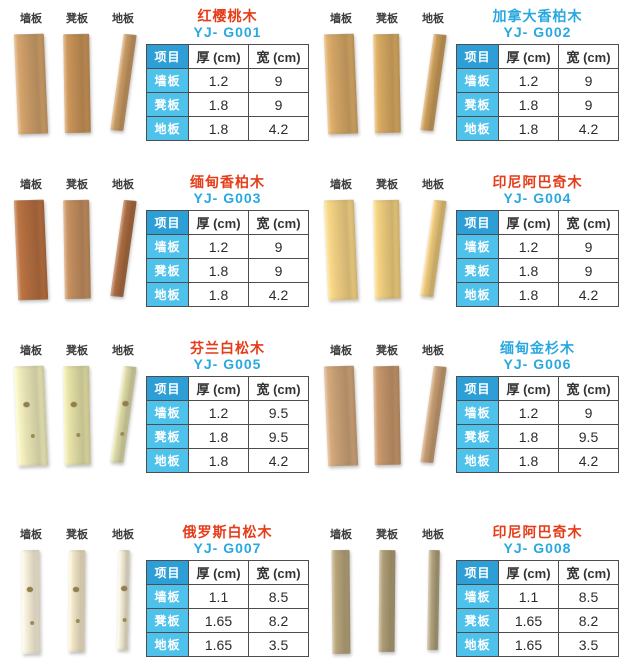  Describe the element at coordinates (528, 596) in the screenshot. I see `spec-thickness-value: 1.1` at that location.